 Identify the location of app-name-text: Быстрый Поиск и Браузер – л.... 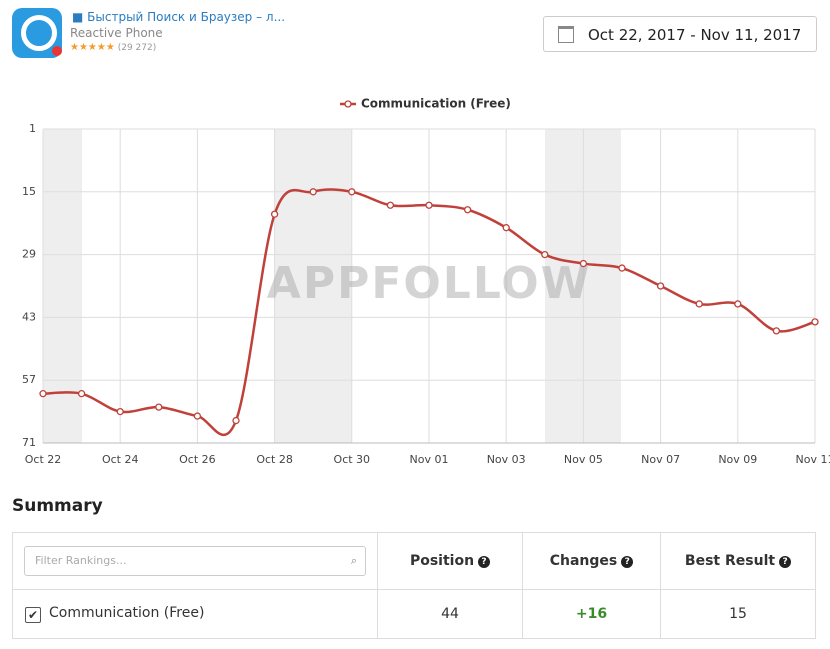
(186, 17).